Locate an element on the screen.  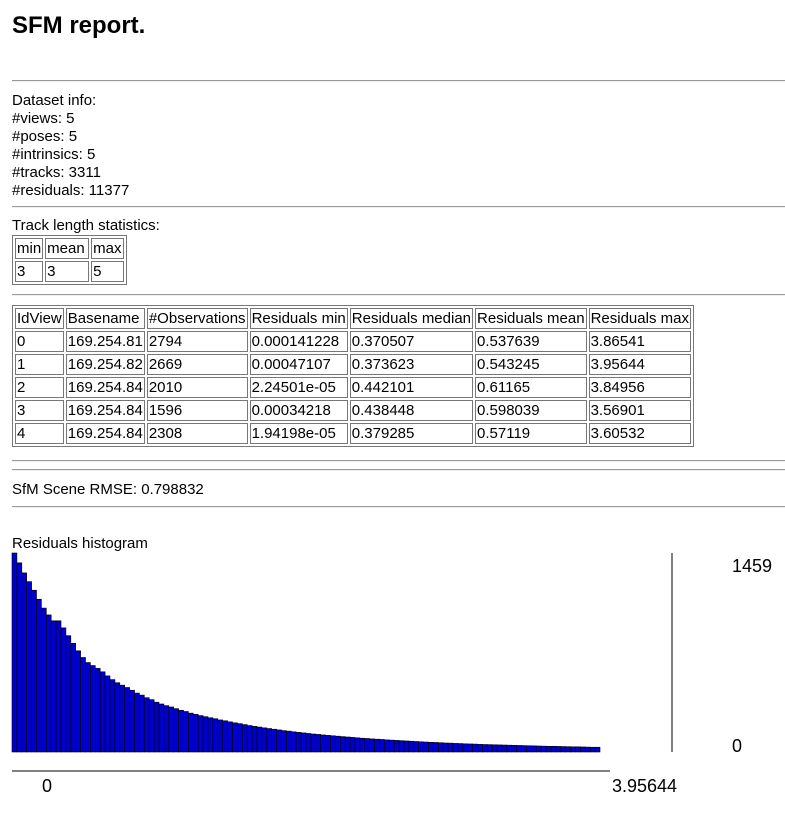
table-header-cell: #Observations is located at coordinates (197, 318).